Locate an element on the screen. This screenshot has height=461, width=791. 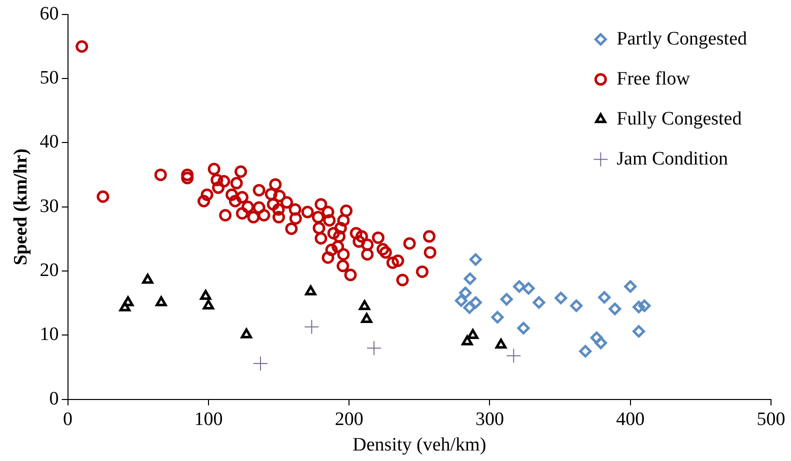
x-tick-label: 500 is located at coordinates (771, 419).